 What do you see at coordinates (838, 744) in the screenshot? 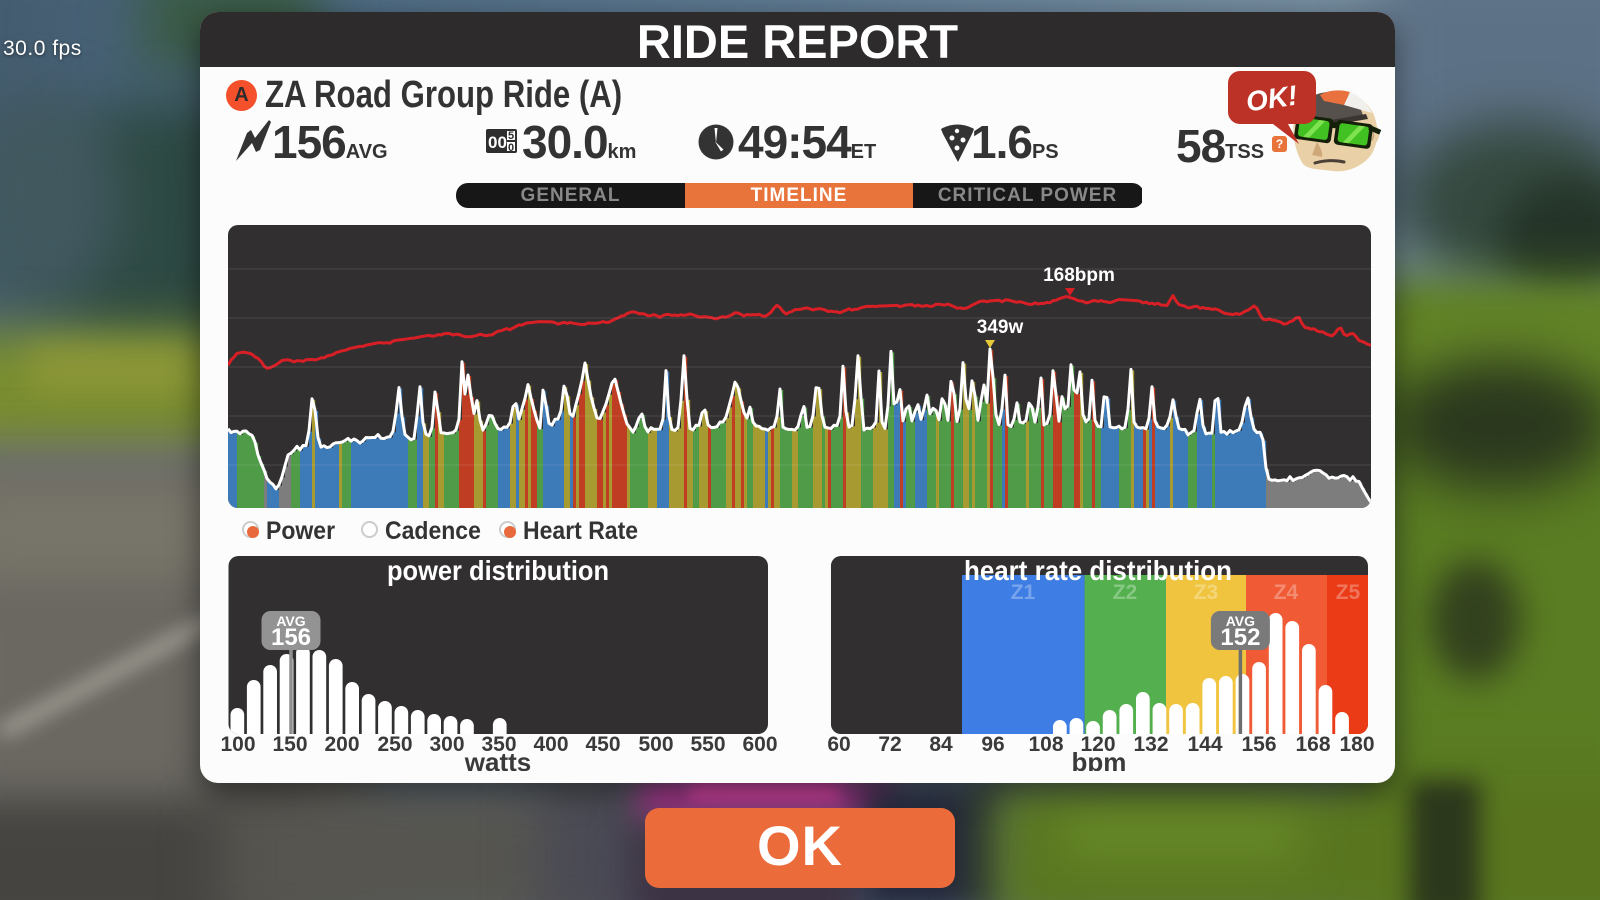
I see `svg-text: 60` at bounding box center [838, 744].